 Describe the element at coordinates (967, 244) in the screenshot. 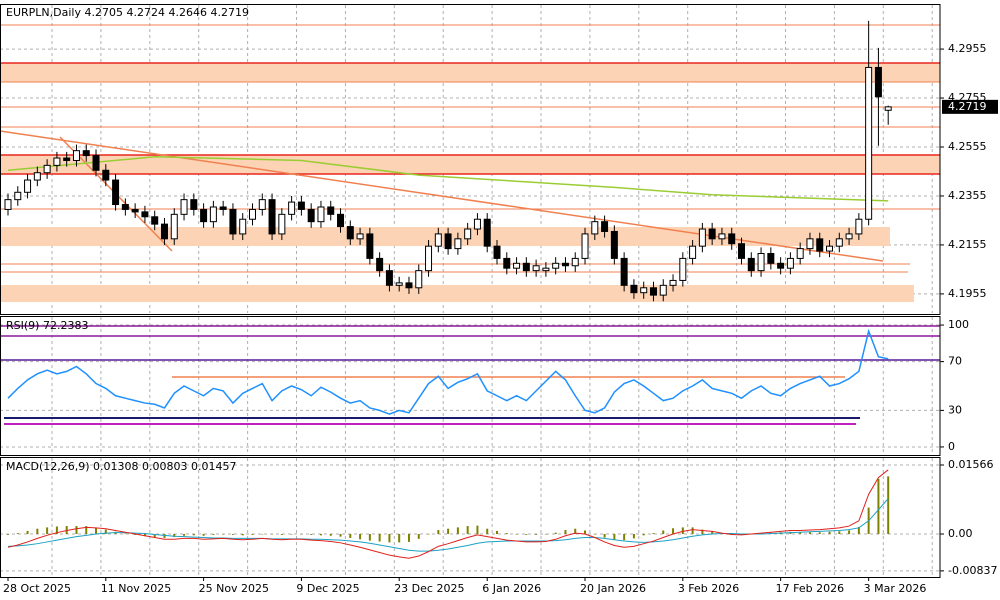

I see `y-tick-label: 4.2155` at that location.